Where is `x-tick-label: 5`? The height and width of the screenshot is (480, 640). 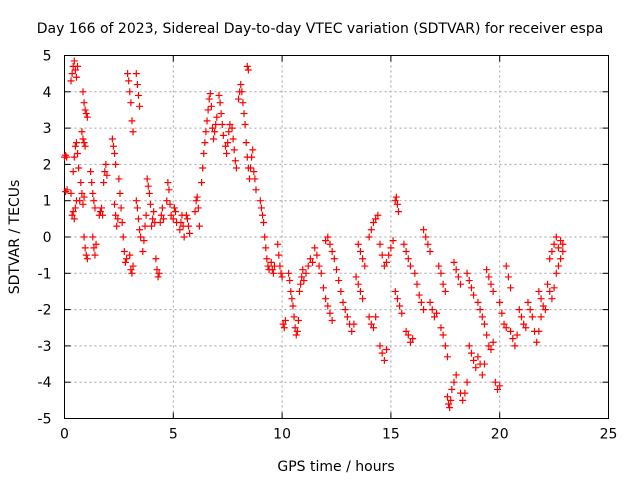
x-tick-label: 5 is located at coordinates (173, 435).